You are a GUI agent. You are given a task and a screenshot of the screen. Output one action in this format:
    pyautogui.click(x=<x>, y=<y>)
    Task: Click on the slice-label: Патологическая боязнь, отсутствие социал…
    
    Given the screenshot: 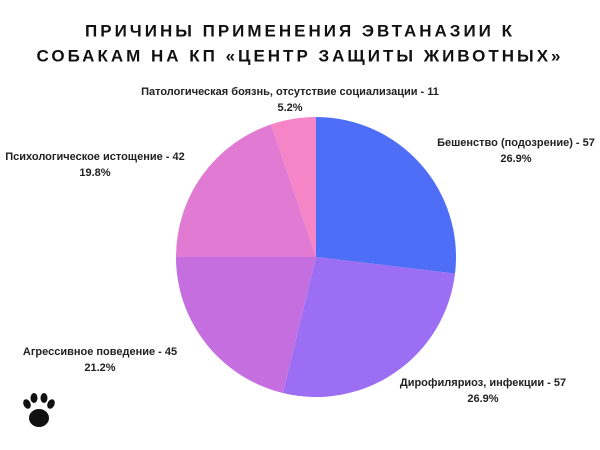 What is the action you would take?
    pyautogui.click(x=290, y=92)
    